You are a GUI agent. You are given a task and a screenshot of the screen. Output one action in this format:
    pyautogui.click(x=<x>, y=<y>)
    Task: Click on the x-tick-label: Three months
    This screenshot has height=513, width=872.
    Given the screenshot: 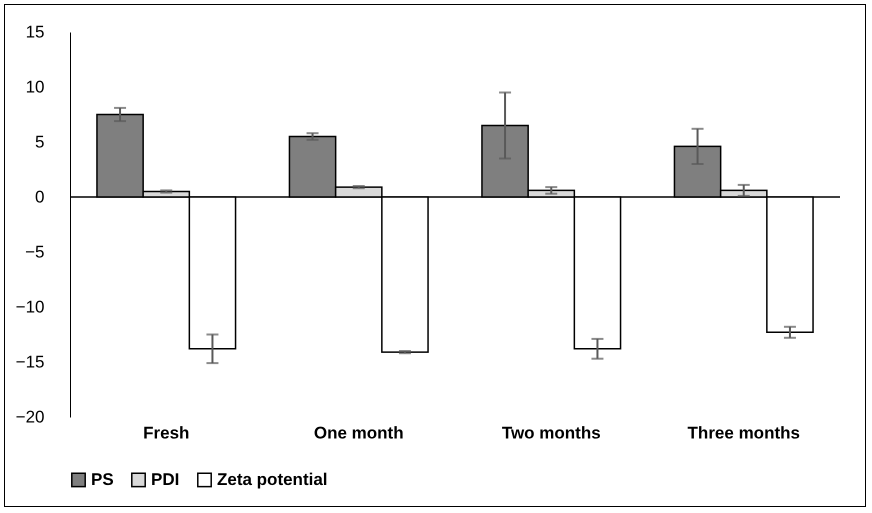 What is the action you would take?
    pyautogui.click(x=744, y=433)
    